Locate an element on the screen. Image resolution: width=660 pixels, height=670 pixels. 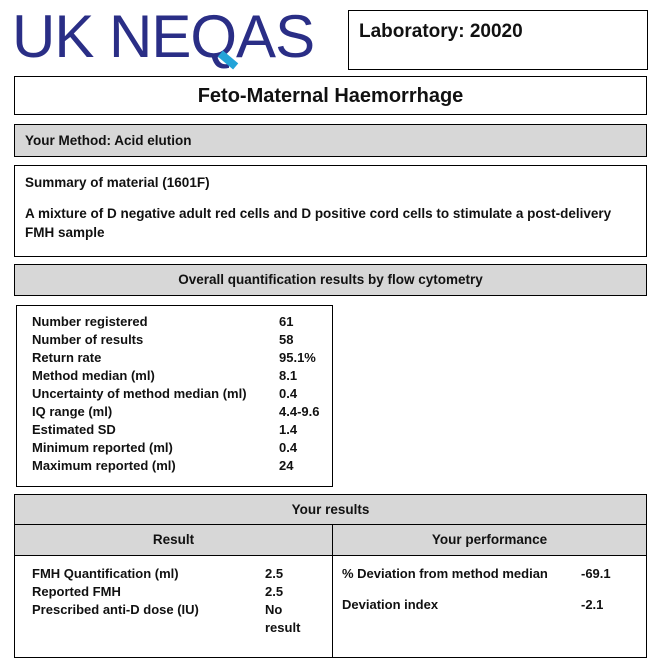
stat-value: 95.1% is located at coordinates (297, 357).